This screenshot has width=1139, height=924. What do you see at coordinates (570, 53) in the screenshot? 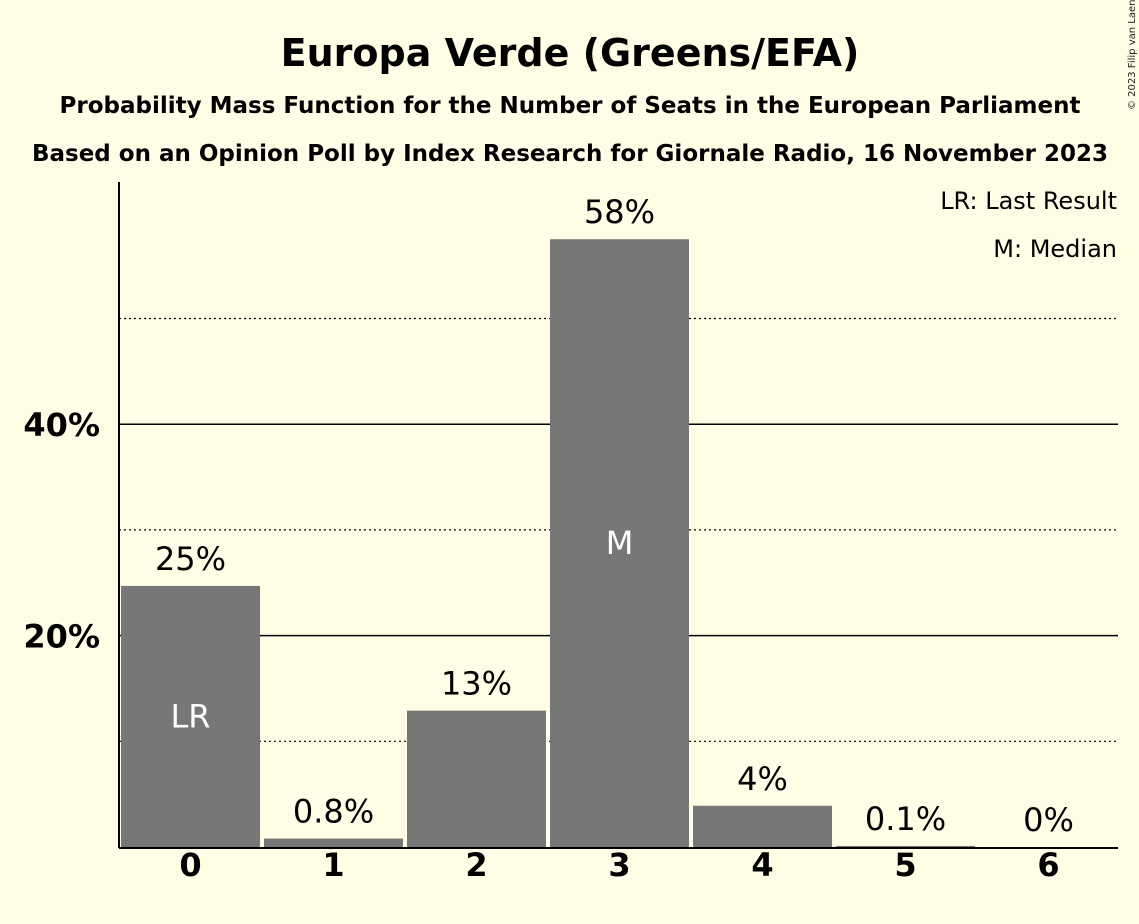
I see `chart-title: Europa Verde (Greens/EFA)` at bounding box center [570, 53].